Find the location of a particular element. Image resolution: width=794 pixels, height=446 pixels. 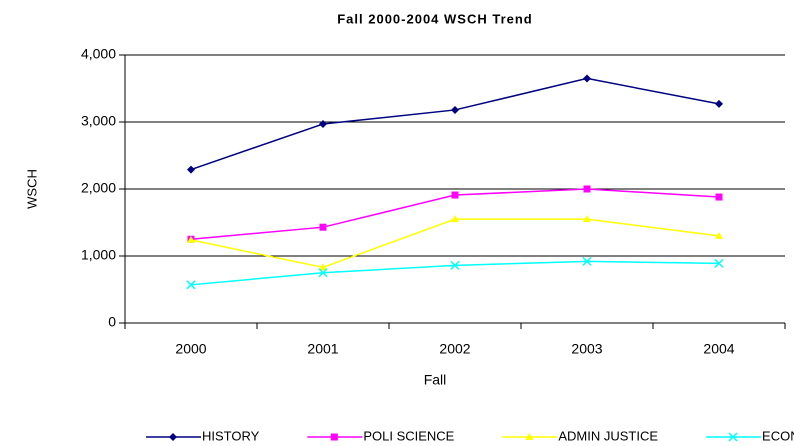

x-tick-label: 2001 is located at coordinates (322, 349).